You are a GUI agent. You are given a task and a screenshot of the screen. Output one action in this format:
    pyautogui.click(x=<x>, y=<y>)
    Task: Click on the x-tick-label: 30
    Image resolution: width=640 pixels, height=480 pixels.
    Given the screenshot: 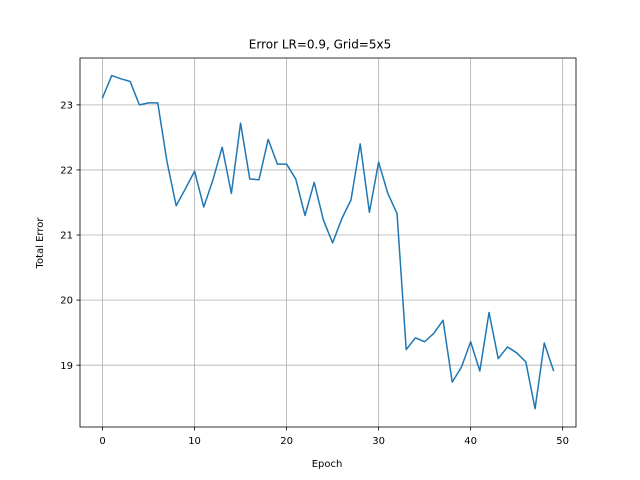 What is the action you would take?
    pyautogui.click(x=378, y=441)
    